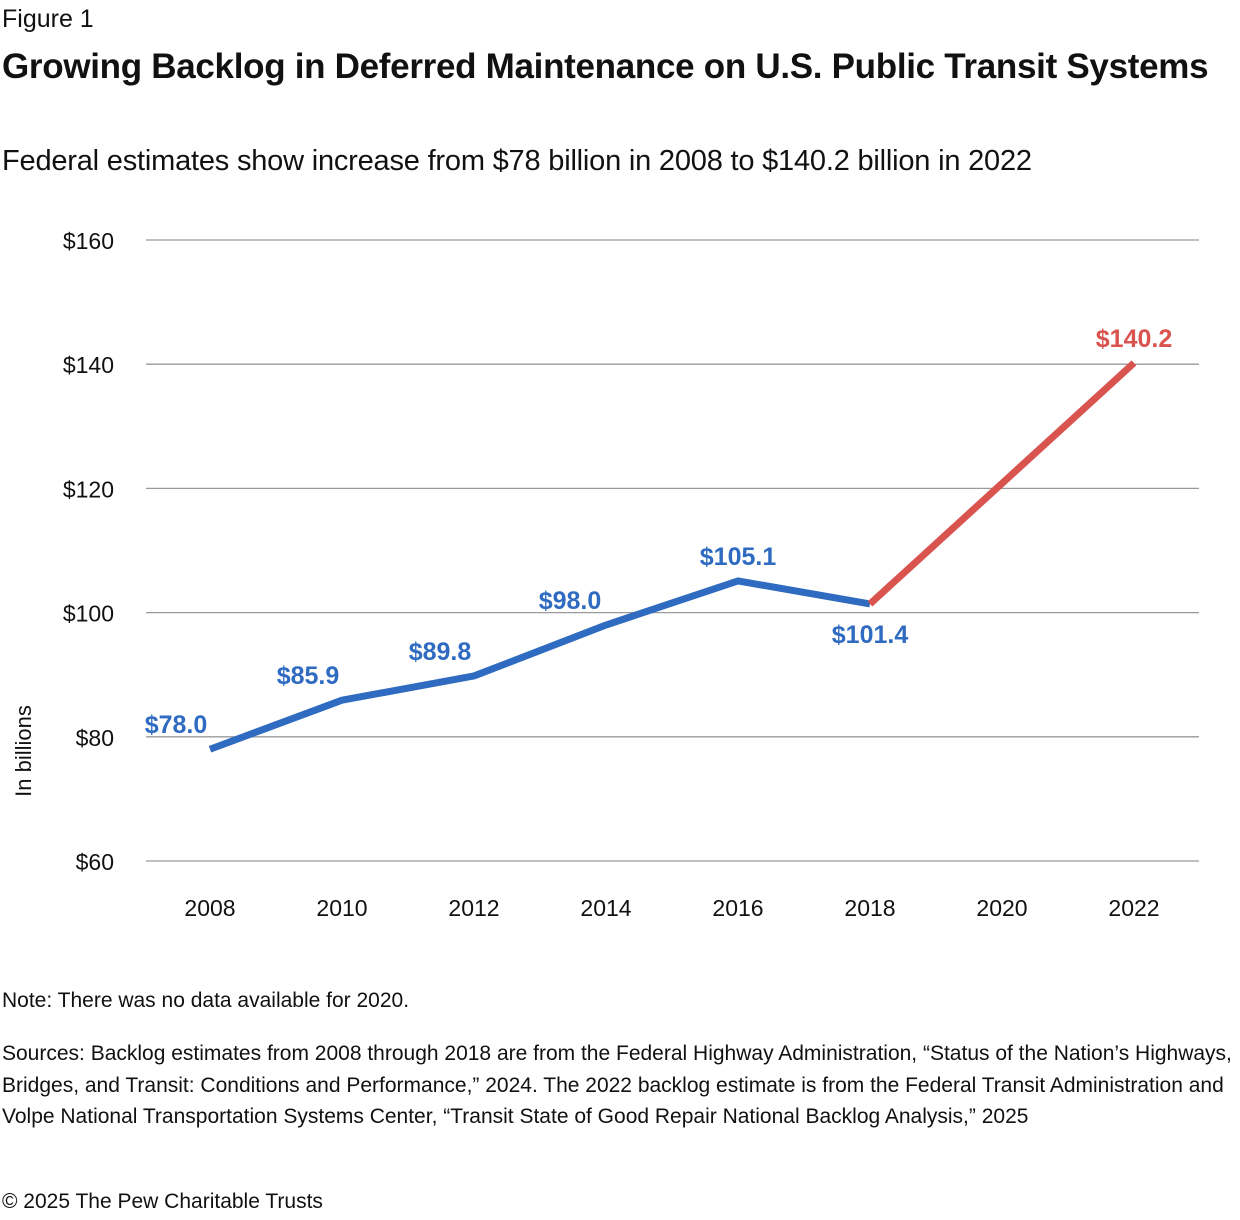  I want to click on data-label: $89.8, so click(440, 652).